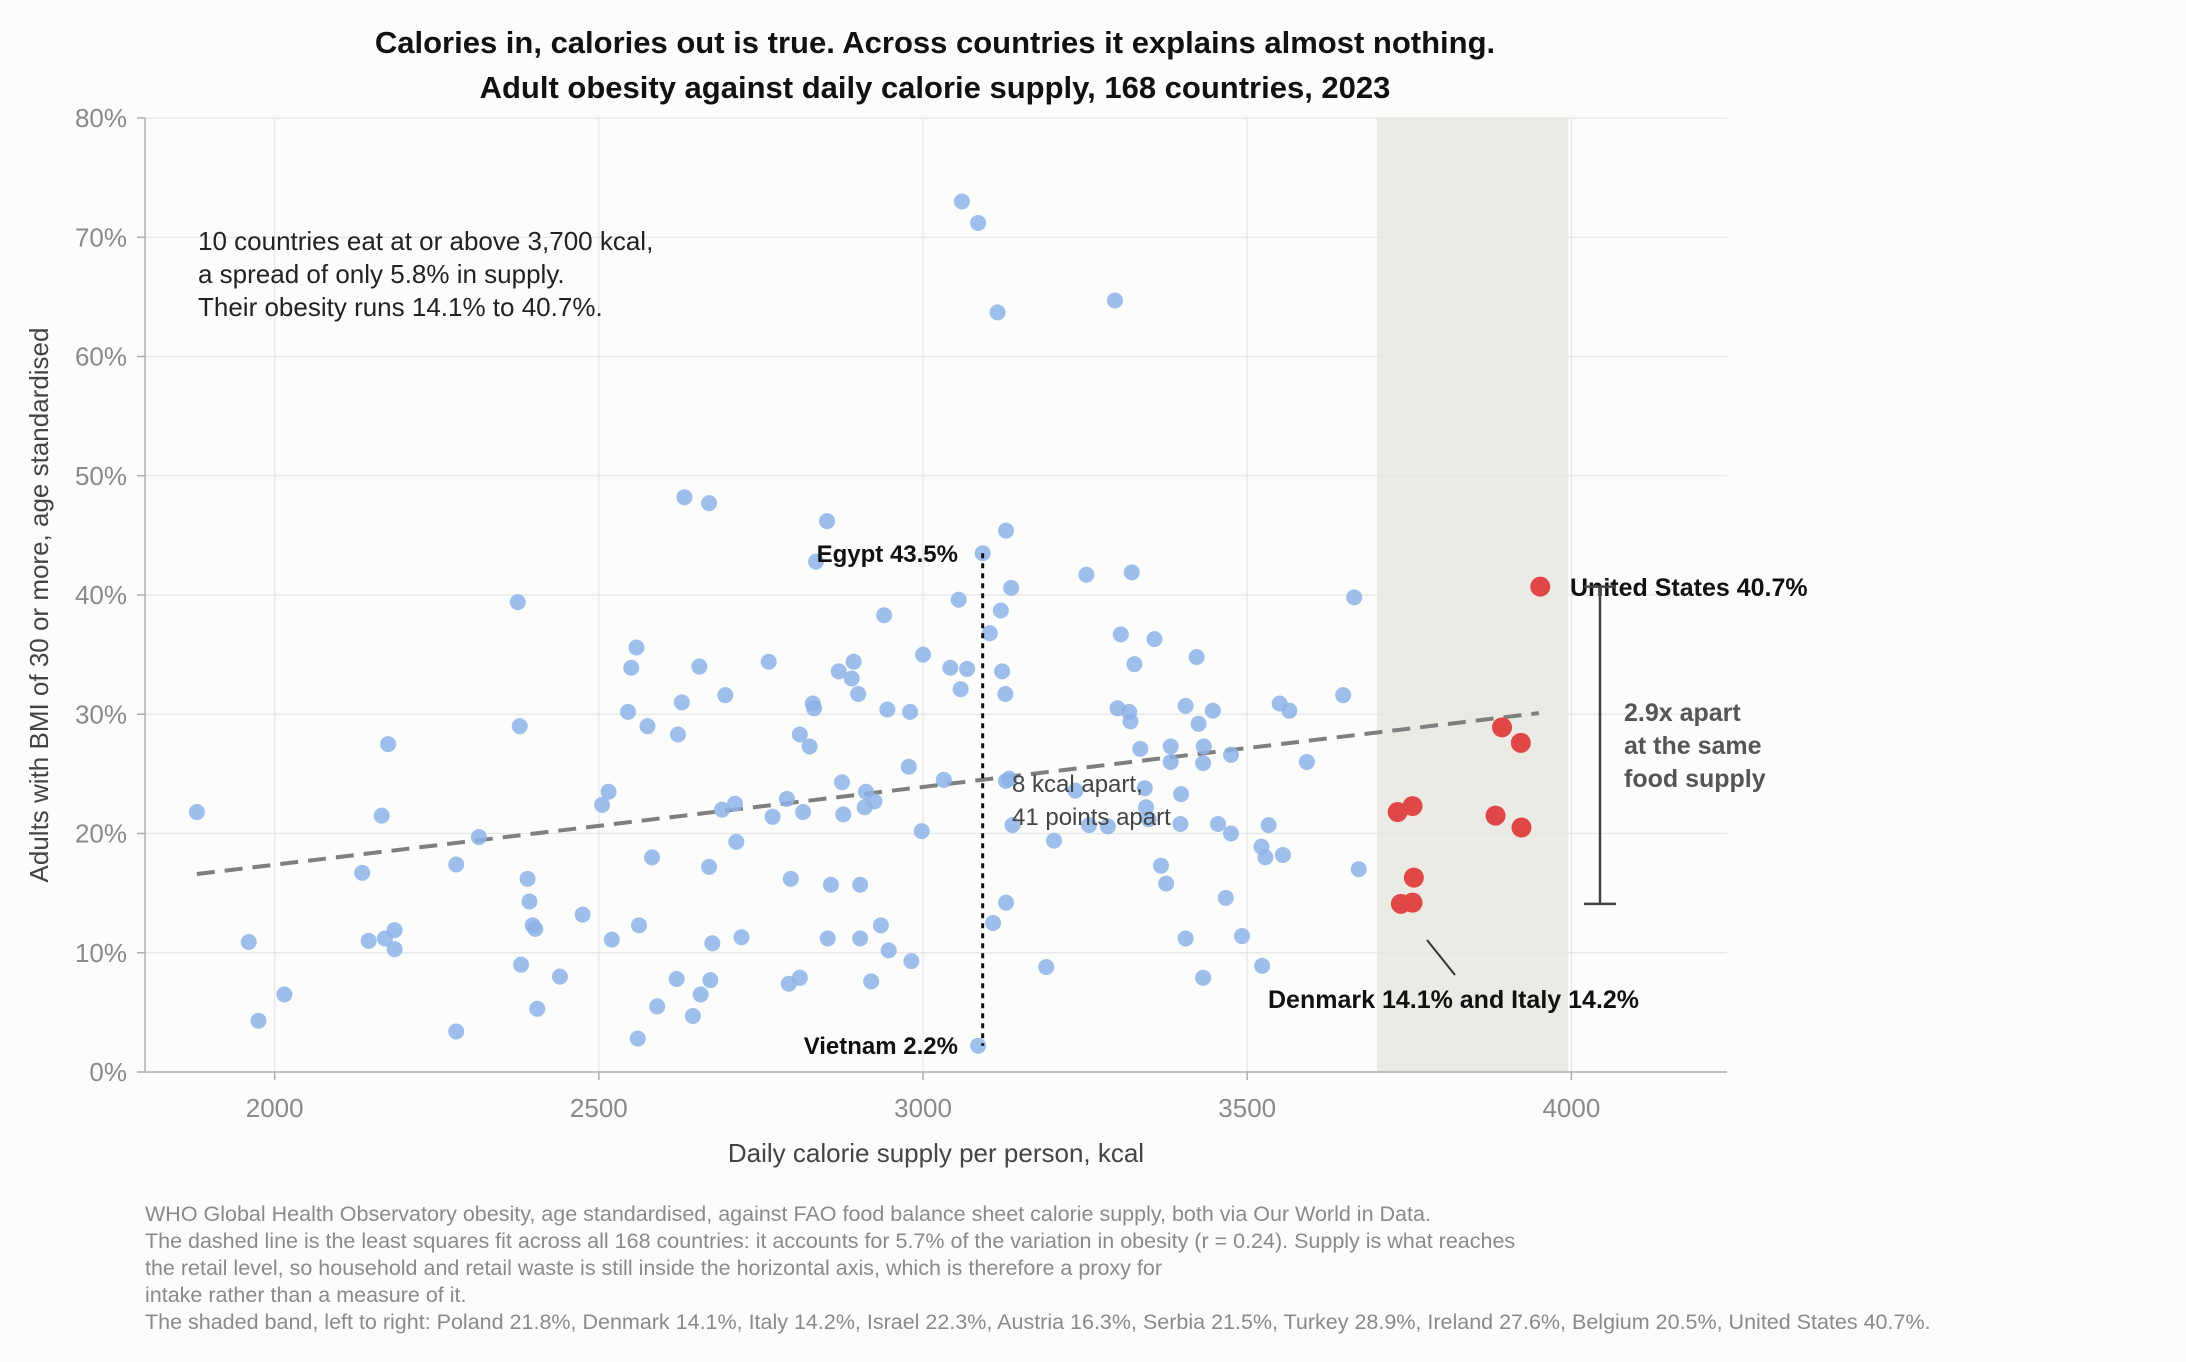 The image size is (2186, 1362). Describe the element at coordinates (306, 1295) in the screenshot. I see `footer-line: intake rather than a measure of it.` at that location.